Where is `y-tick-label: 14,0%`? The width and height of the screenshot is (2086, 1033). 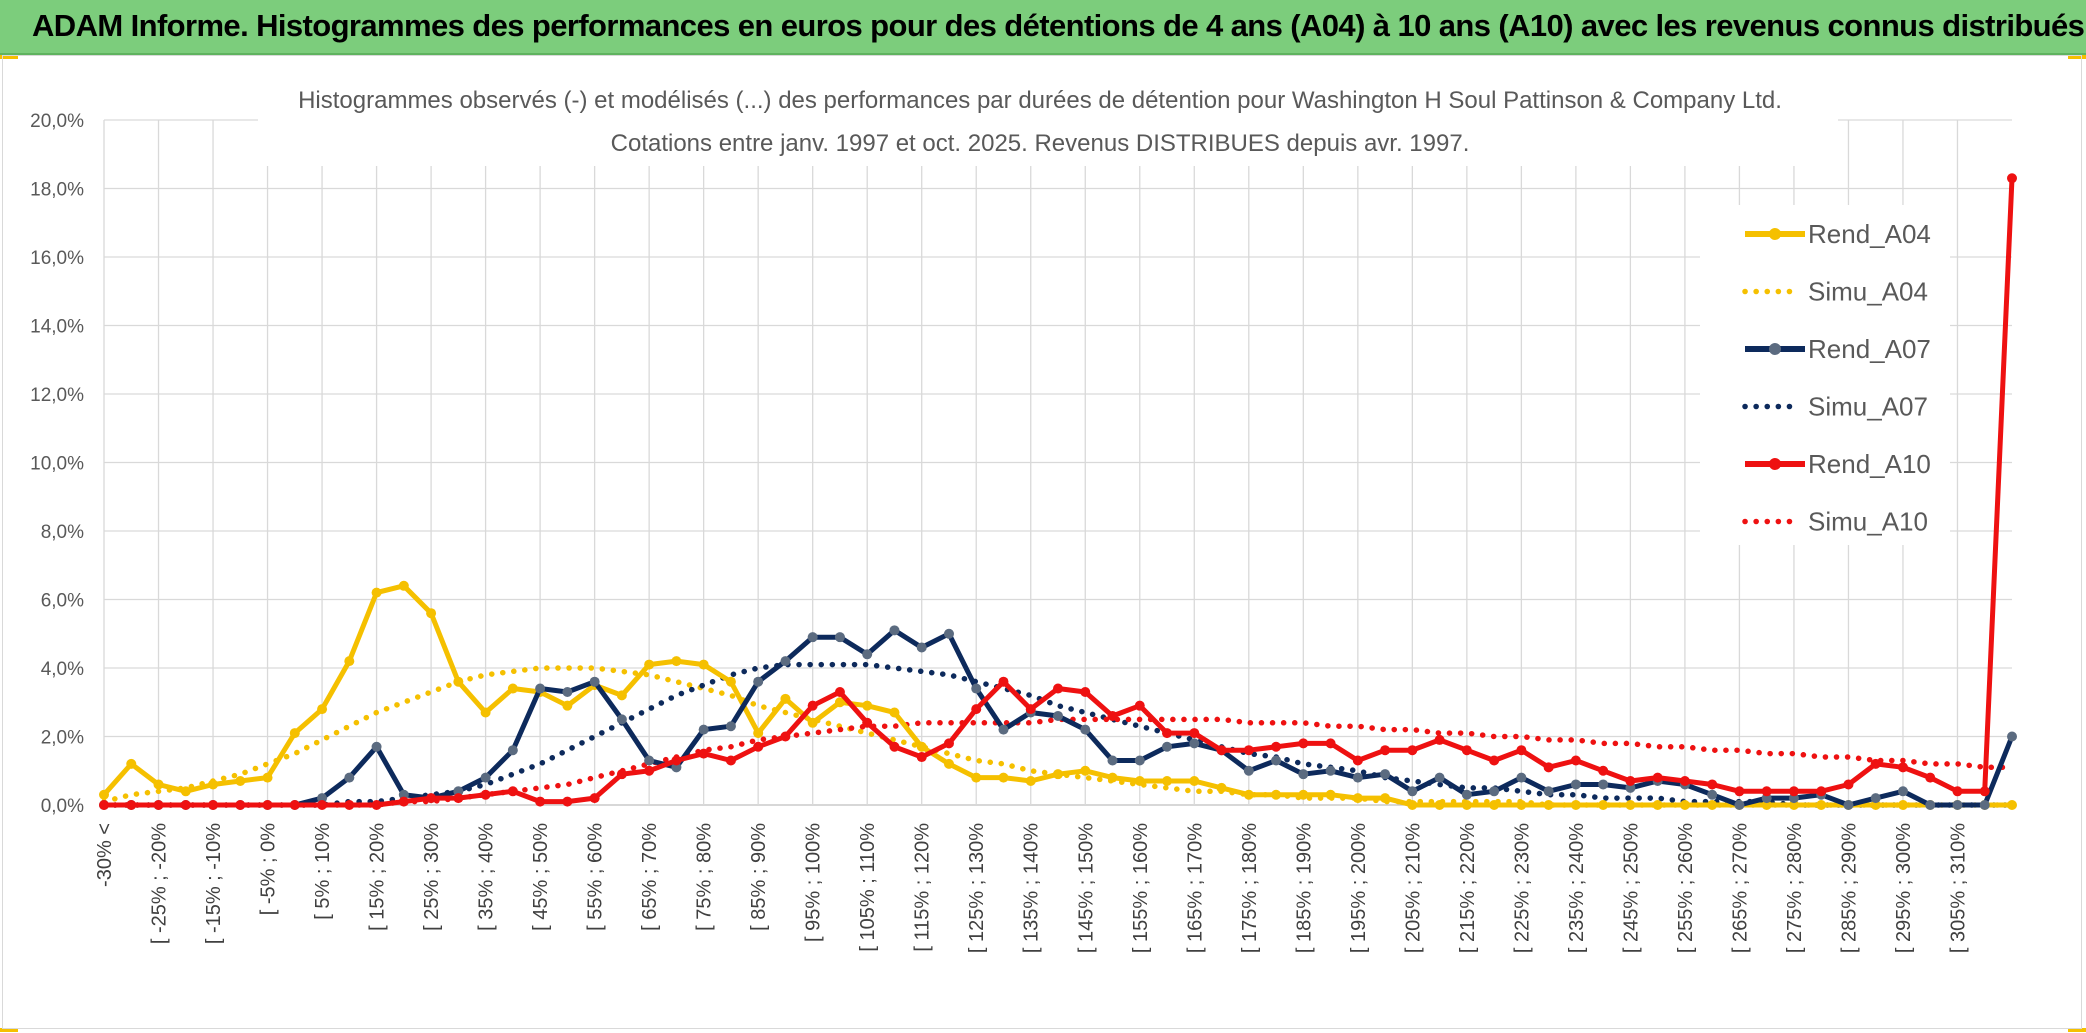
y-tick-label: 14,0% is located at coordinates (57, 327).